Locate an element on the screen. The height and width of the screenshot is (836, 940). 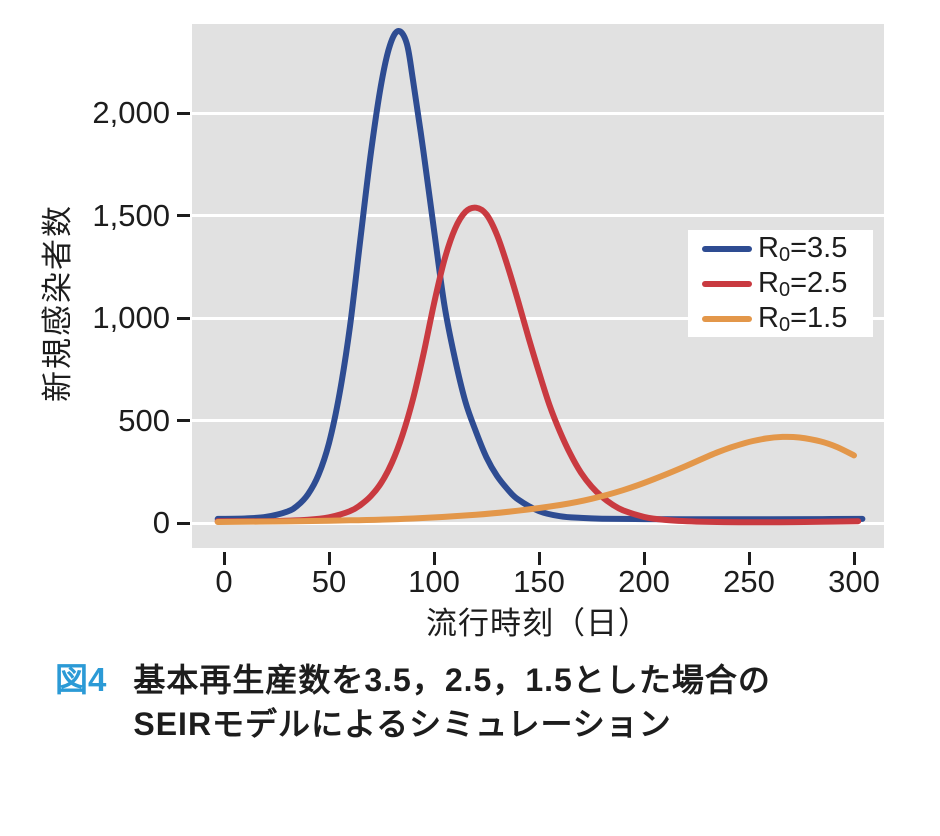
y-tick-label-2000: 2,000 is located at coordinates (131, 112).